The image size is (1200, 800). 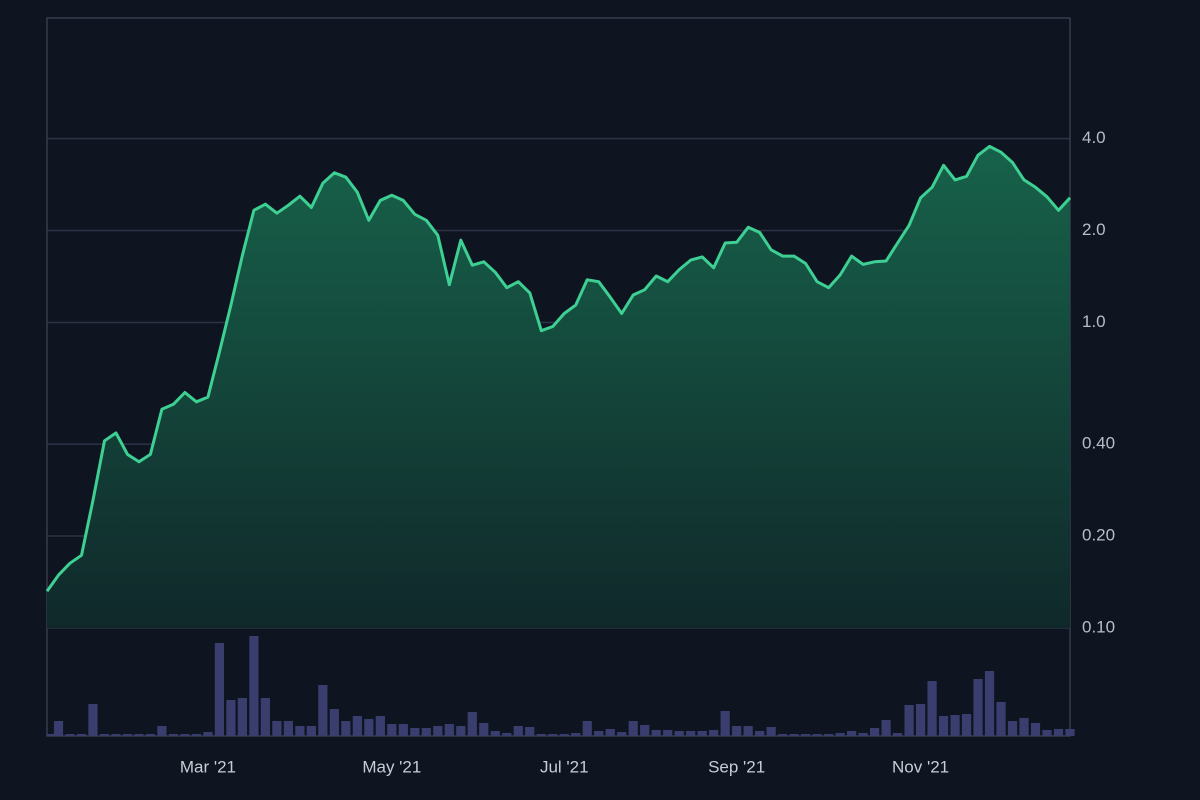 What do you see at coordinates (736, 766) in the screenshot?
I see `x-tick-label: Sep '21` at bounding box center [736, 766].